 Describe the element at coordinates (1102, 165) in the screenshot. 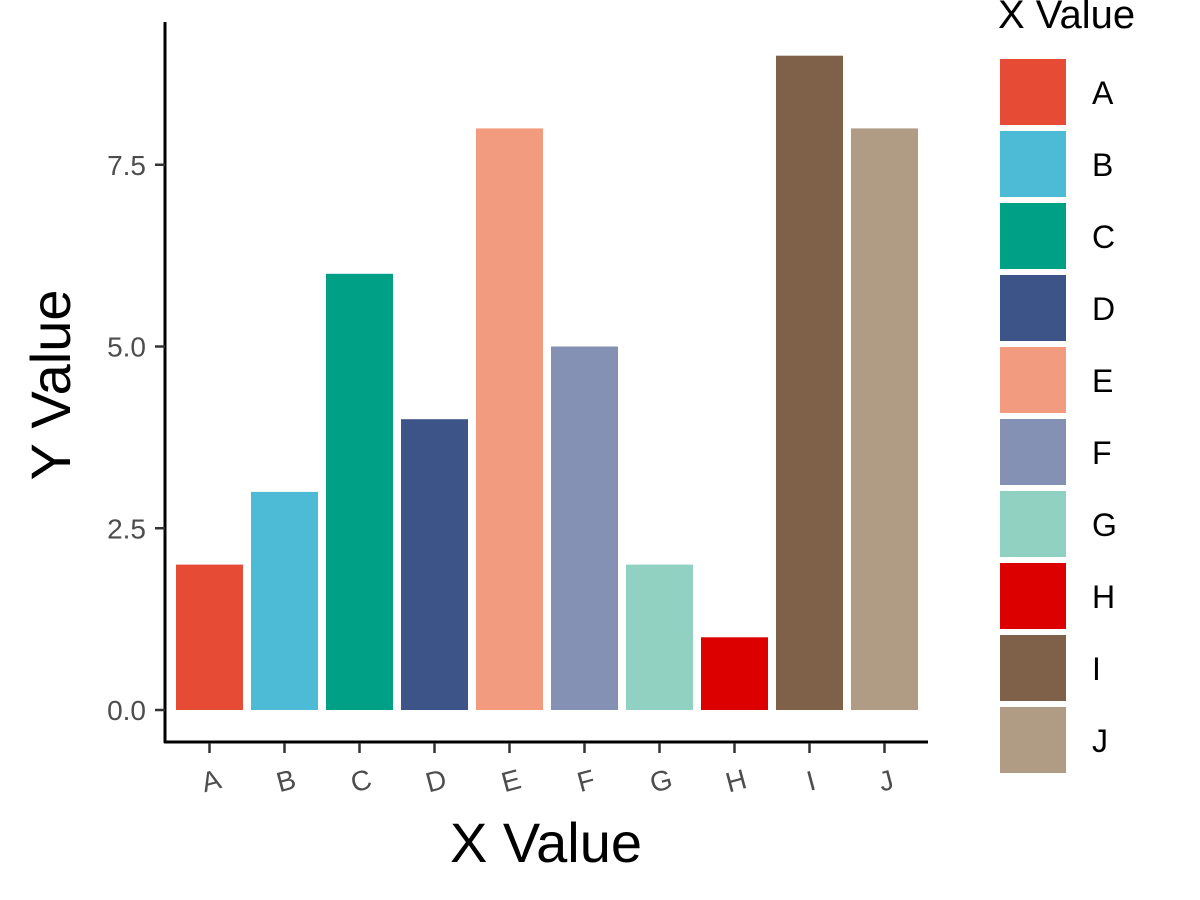

I see `legend-label-b: B` at that location.